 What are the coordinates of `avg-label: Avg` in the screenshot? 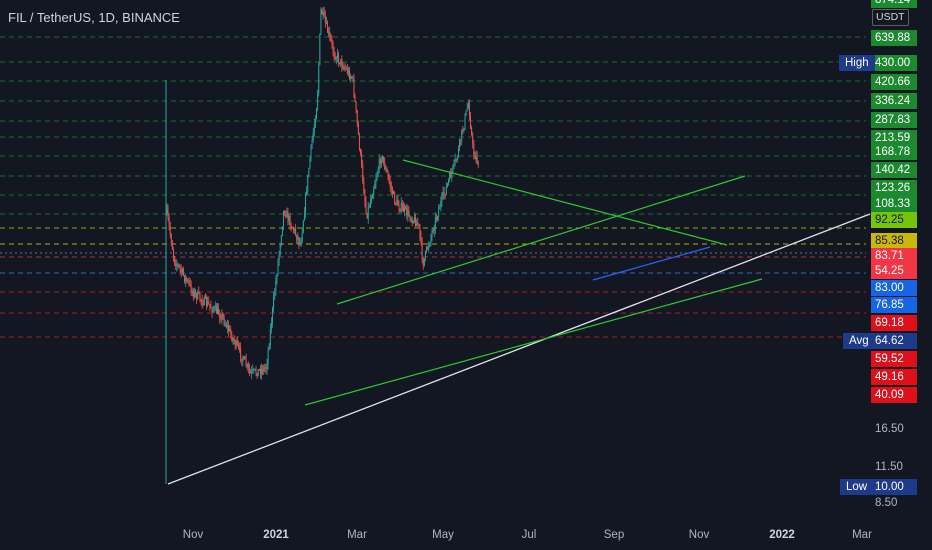 It's located at (859, 341).